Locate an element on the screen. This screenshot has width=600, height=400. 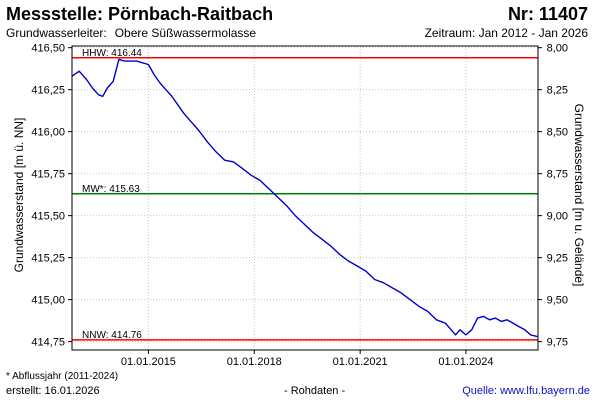
y-tick-label-right: 8,00 is located at coordinates (557, 49).